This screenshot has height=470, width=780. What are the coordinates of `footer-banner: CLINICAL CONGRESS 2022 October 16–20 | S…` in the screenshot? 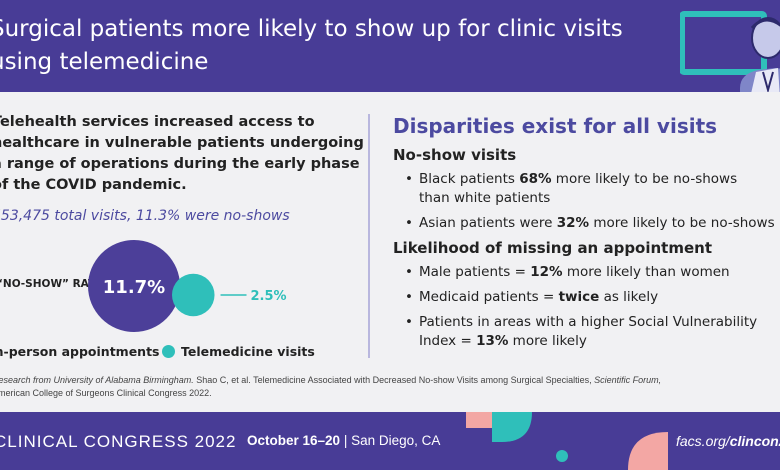 It's located at (390, 441).